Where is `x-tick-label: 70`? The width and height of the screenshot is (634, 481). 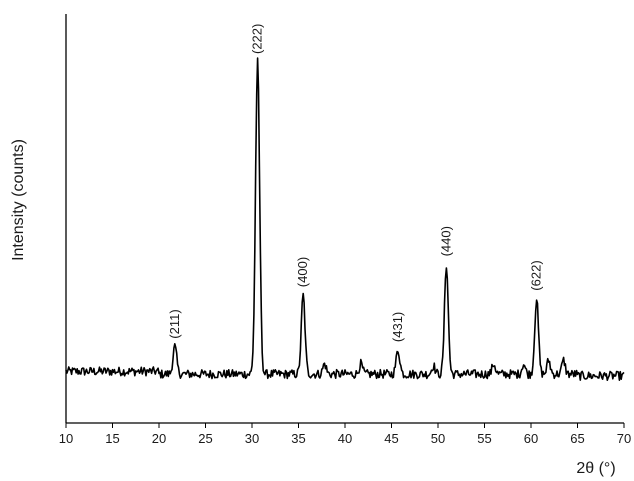 x-tick-label: 70 is located at coordinates (624, 438).